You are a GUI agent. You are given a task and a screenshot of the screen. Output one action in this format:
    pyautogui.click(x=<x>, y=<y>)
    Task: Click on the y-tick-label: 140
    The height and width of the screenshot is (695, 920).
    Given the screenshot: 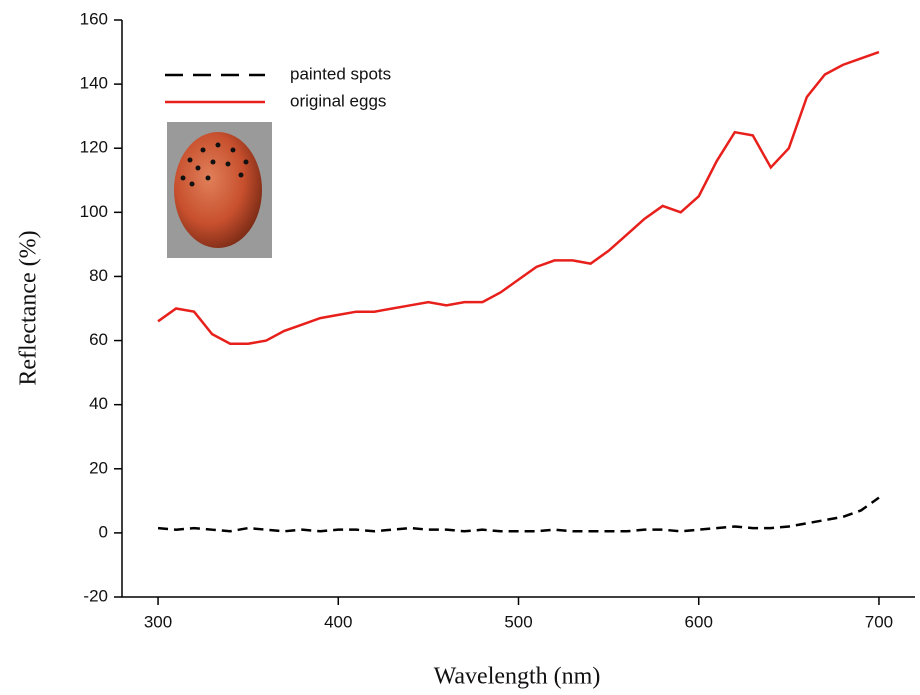 What is the action you would take?
    pyautogui.click(x=94, y=83)
    